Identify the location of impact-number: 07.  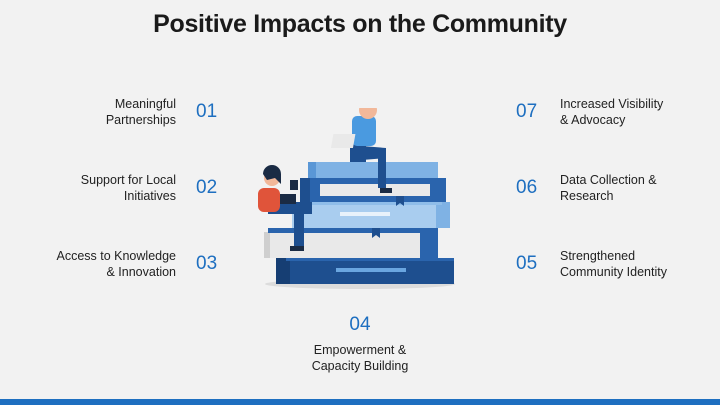
(527, 111).